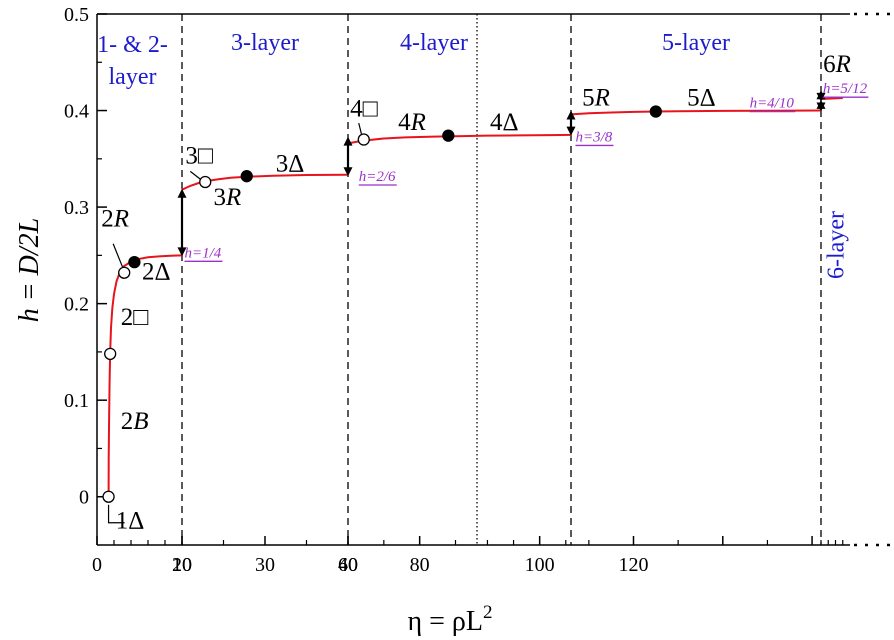 The width and height of the screenshot is (894, 640). I want to click on plateau-label: h=4/10, so click(772, 104).